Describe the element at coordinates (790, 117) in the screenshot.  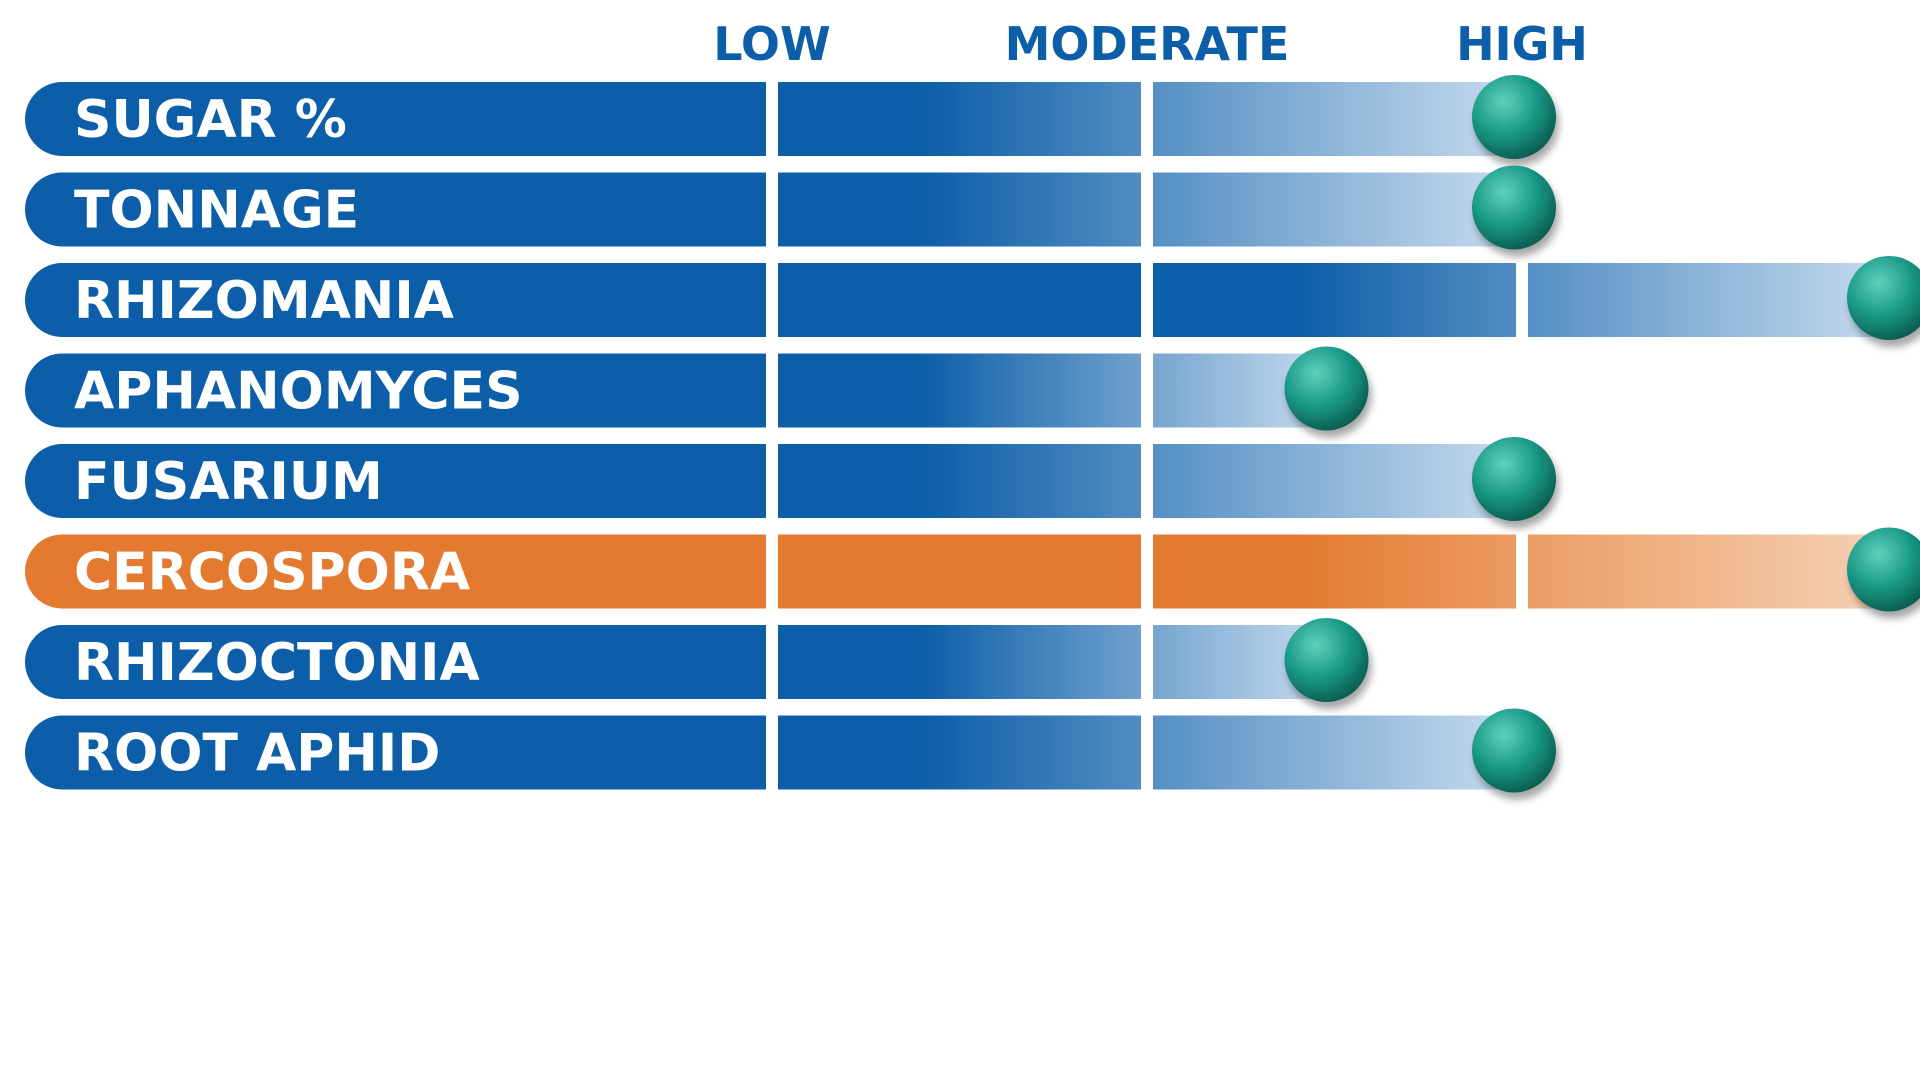
I see `bar-row: SUGAR %` at that location.